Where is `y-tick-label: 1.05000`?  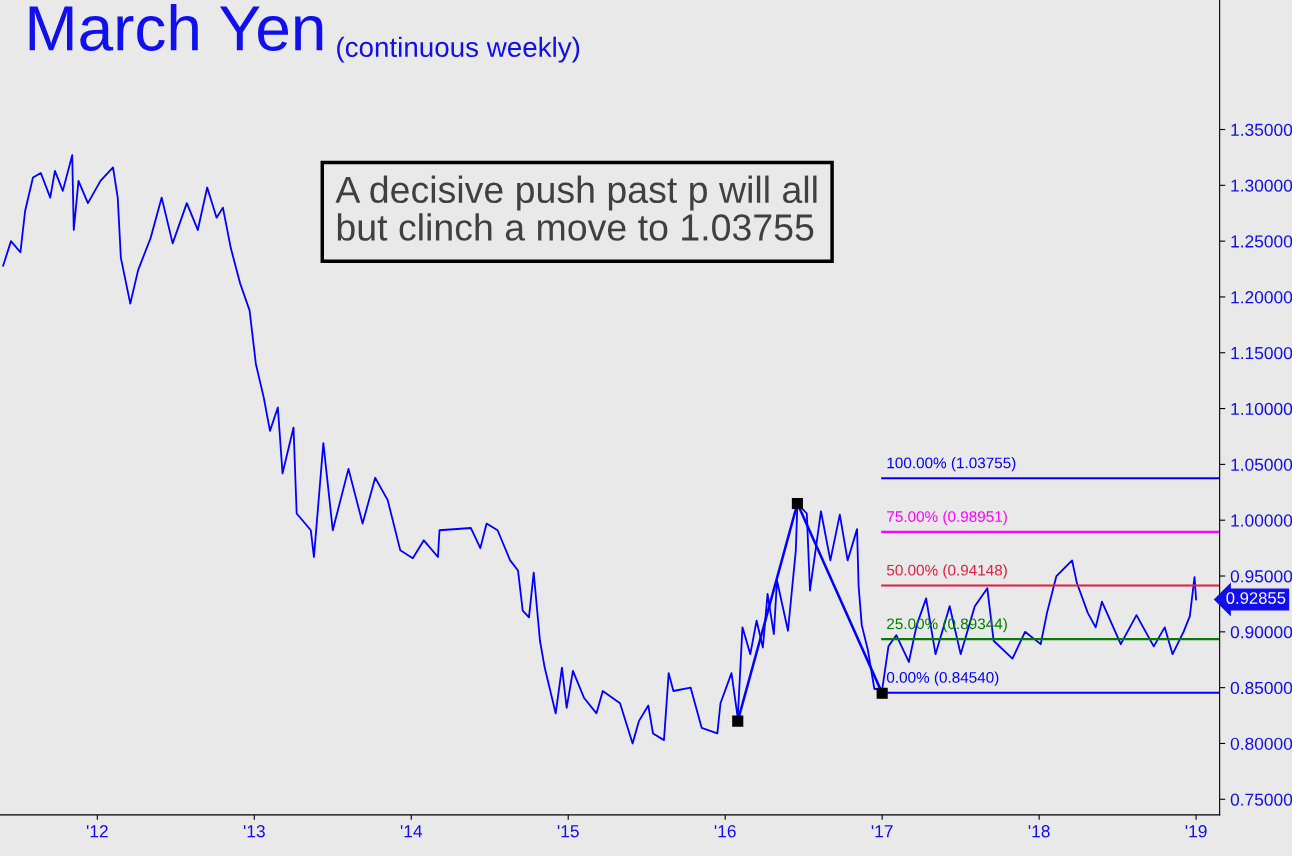
y-tick-label: 1.05000 is located at coordinates (1261, 464).